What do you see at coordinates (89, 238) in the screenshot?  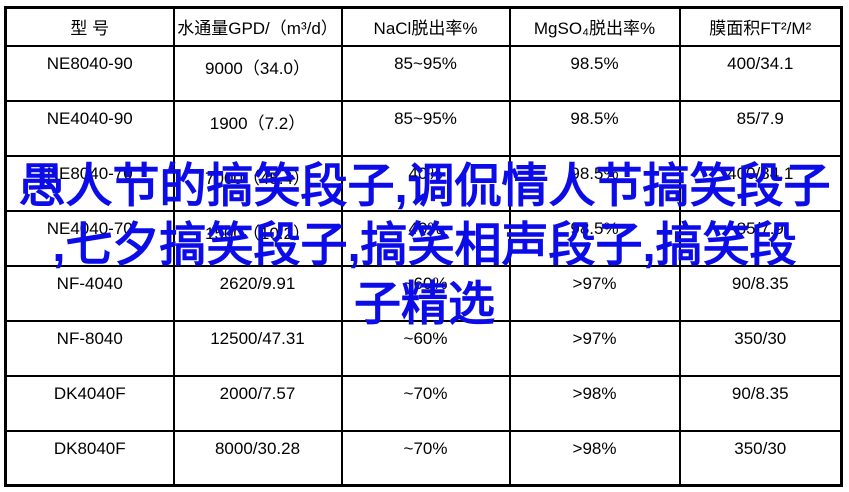 I see `table-cell: NE4040-70` at bounding box center [89, 238].